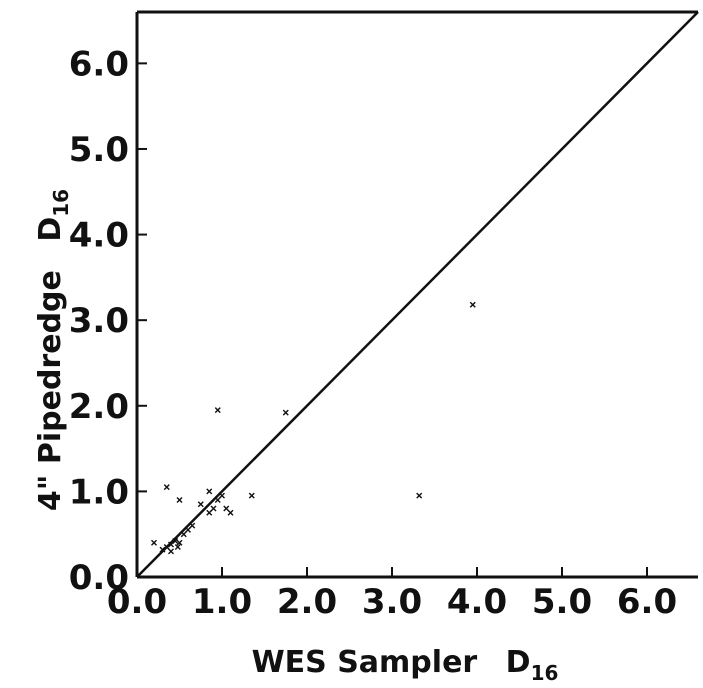 This screenshot has width=703, height=688. What do you see at coordinates (222, 602) in the screenshot?
I see `x-tick-label: 1.0` at bounding box center [222, 602].